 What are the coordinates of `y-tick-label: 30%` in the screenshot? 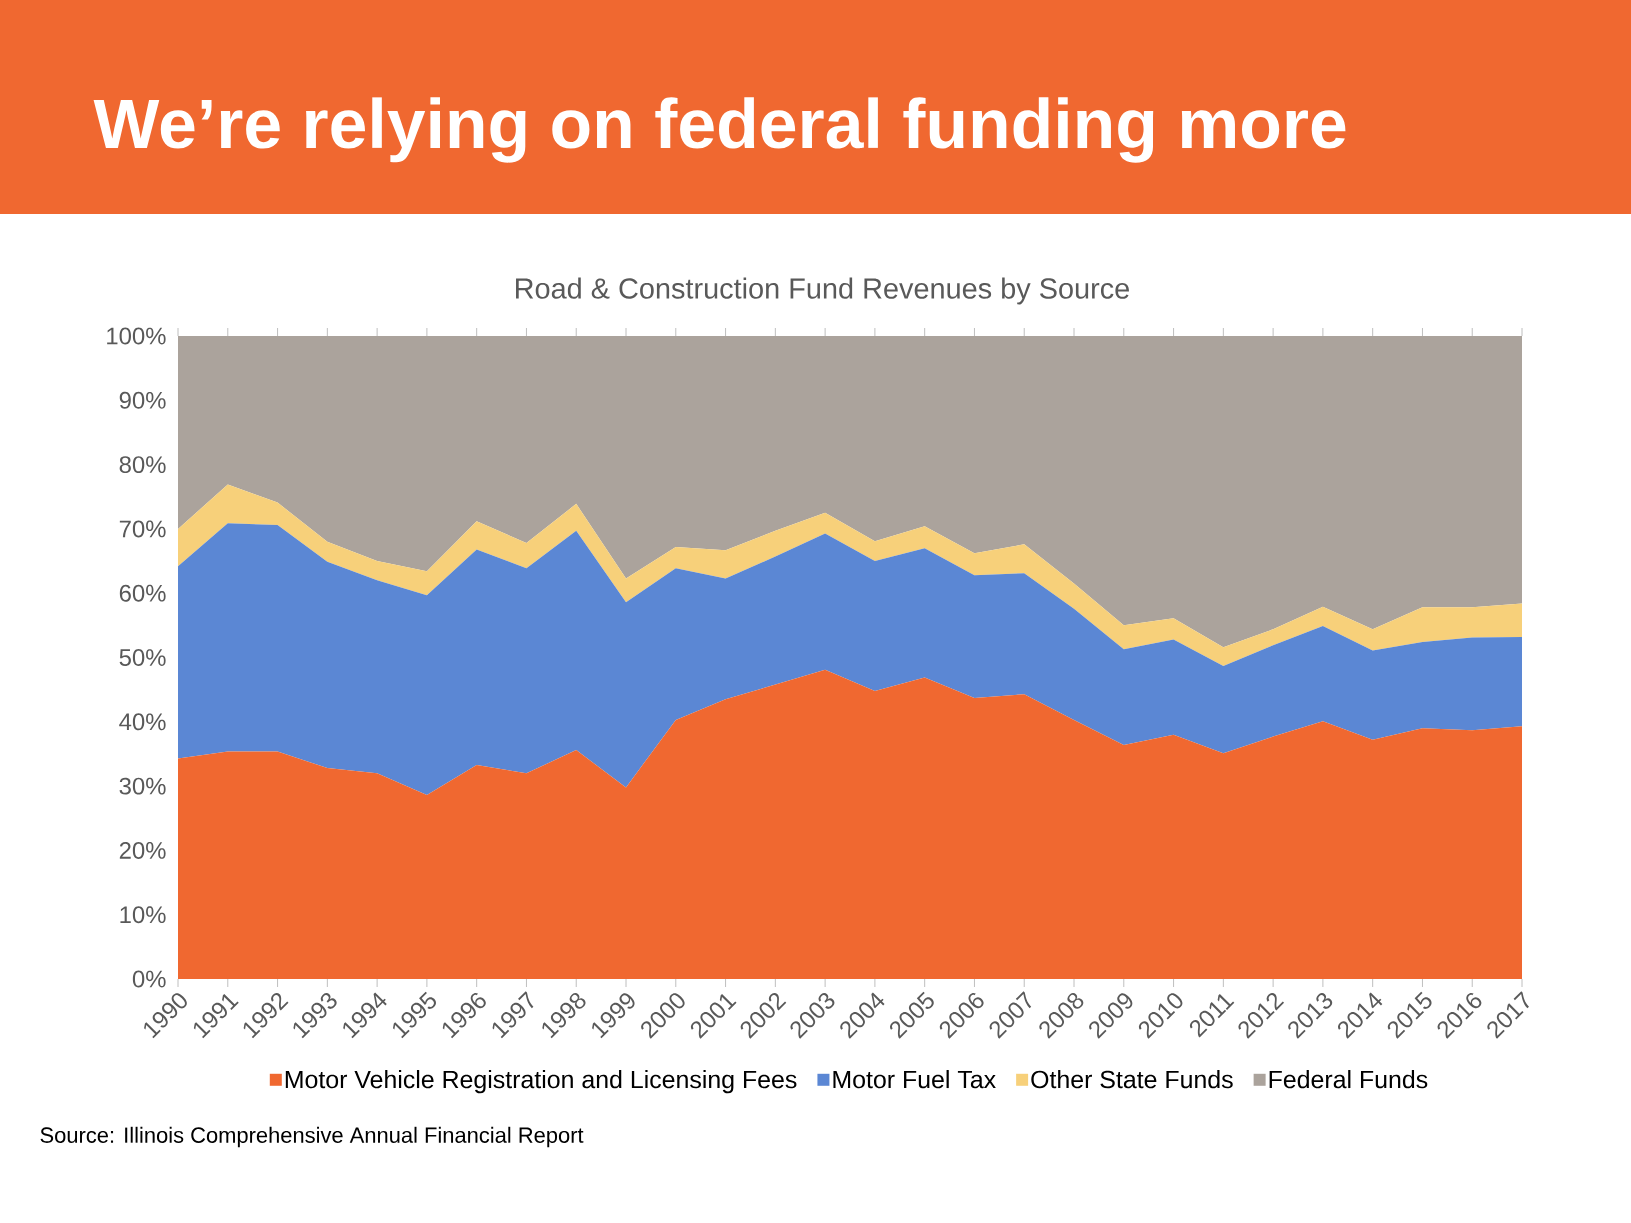 It's located at (142, 786).